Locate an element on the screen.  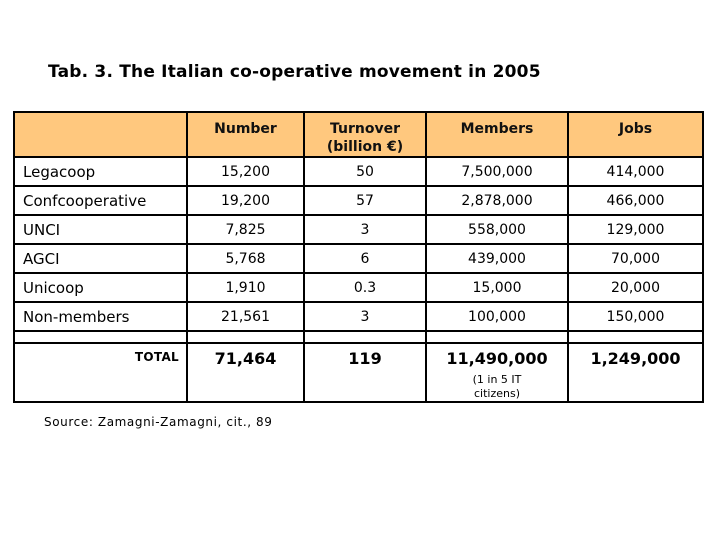
members-value: 558,000 is located at coordinates (497, 230).